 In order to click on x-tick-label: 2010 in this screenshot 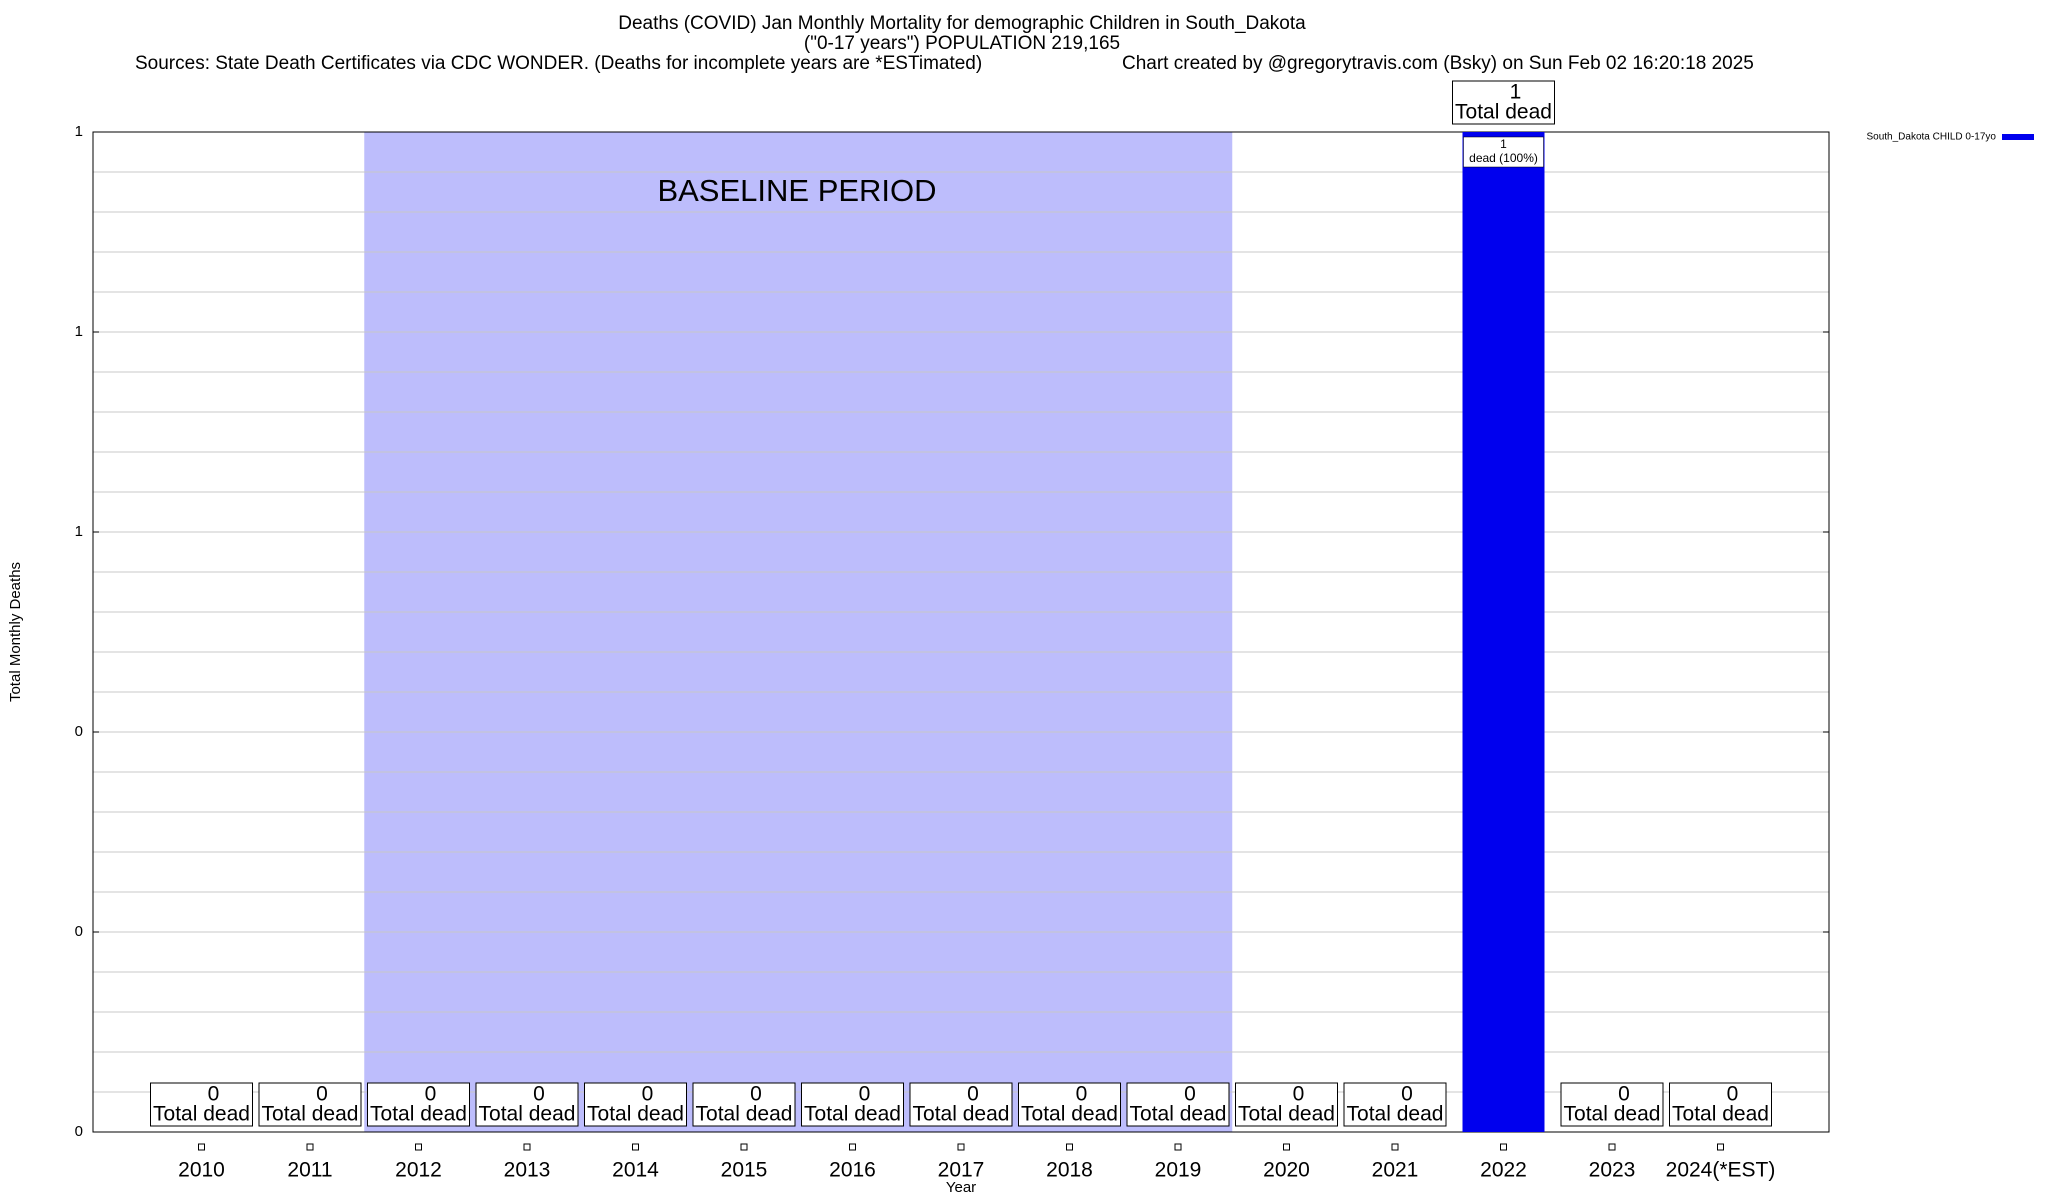, I will do `click(201, 1170)`.